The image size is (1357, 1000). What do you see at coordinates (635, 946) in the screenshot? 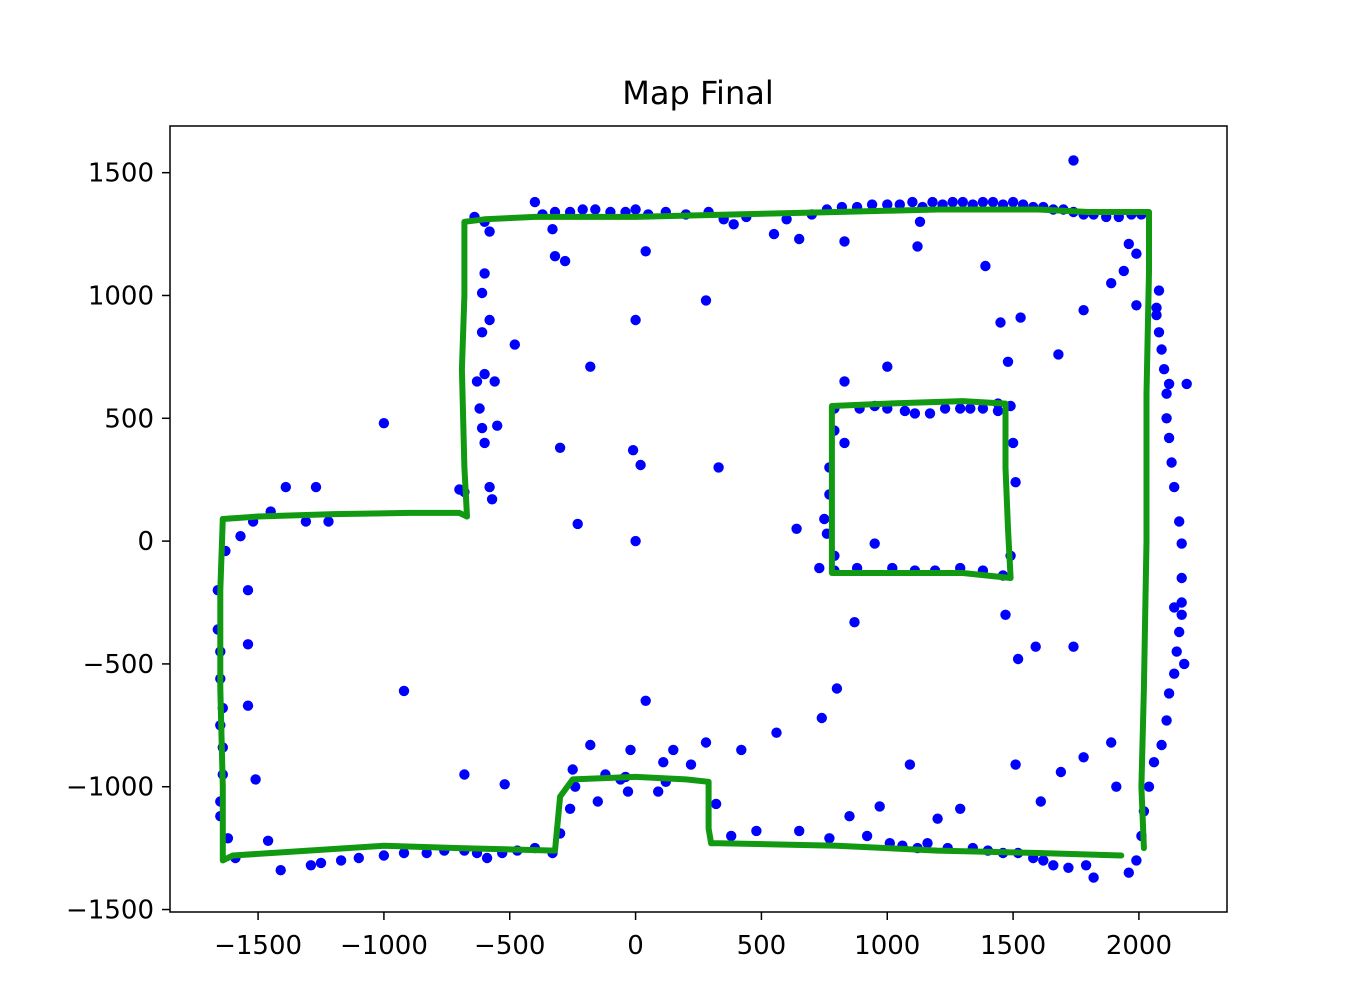
I see `x-tick-label: 0` at bounding box center [635, 946].